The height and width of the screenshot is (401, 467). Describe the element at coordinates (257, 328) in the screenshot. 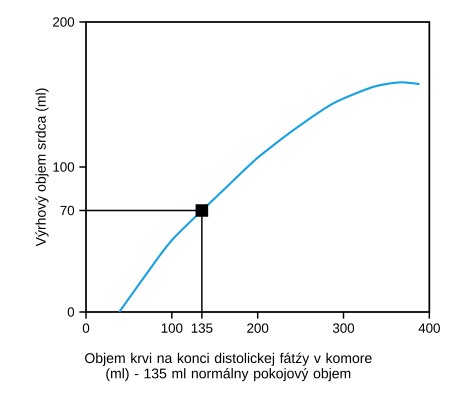

I see `x-tick-label: 200` at that location.